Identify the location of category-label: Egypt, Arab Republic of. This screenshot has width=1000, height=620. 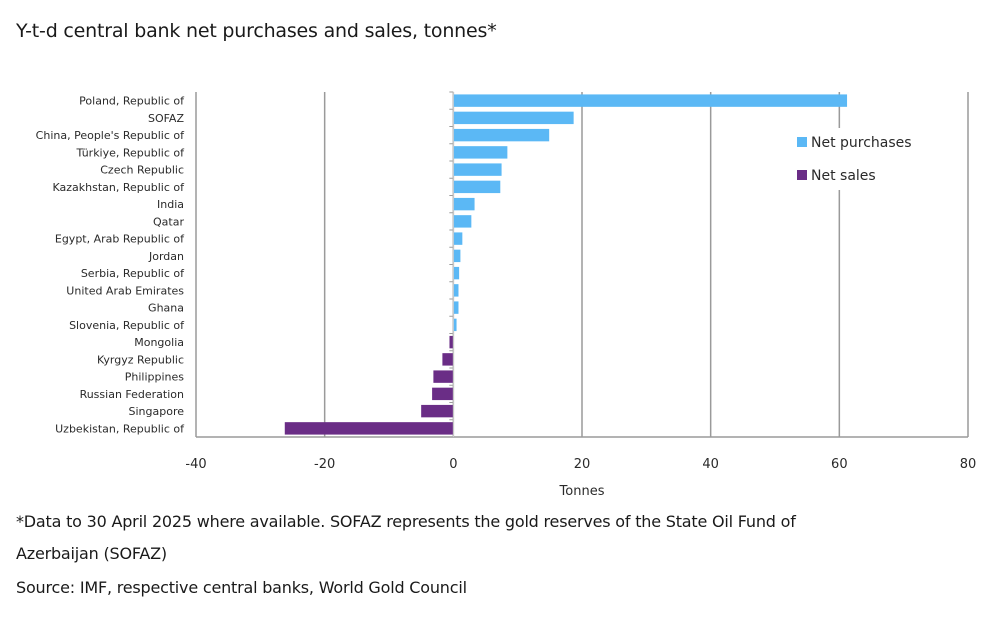
(120, 239).